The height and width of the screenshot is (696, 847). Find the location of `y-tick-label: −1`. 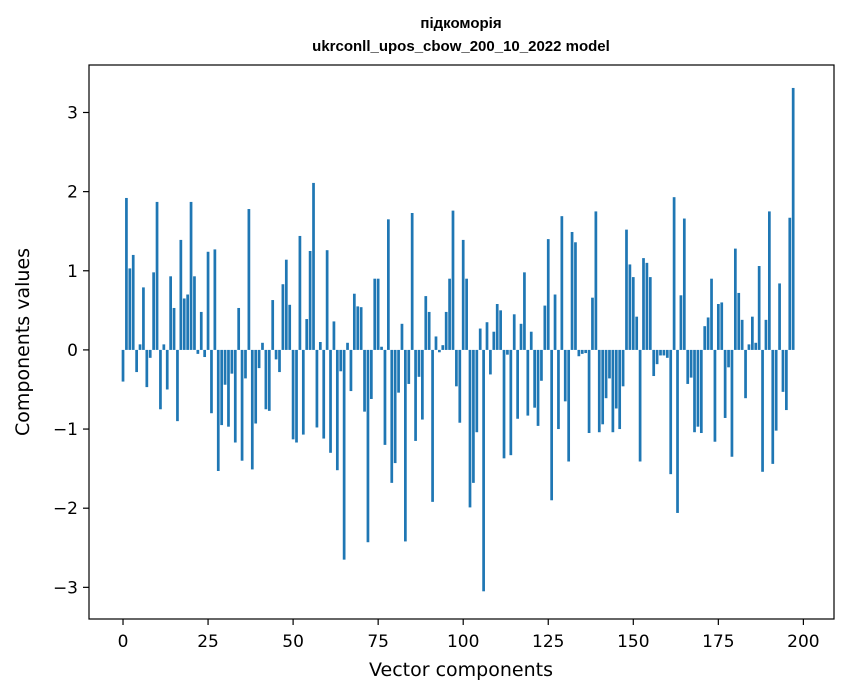

y-tick-label: −1 is located at coordinates (65, 430).